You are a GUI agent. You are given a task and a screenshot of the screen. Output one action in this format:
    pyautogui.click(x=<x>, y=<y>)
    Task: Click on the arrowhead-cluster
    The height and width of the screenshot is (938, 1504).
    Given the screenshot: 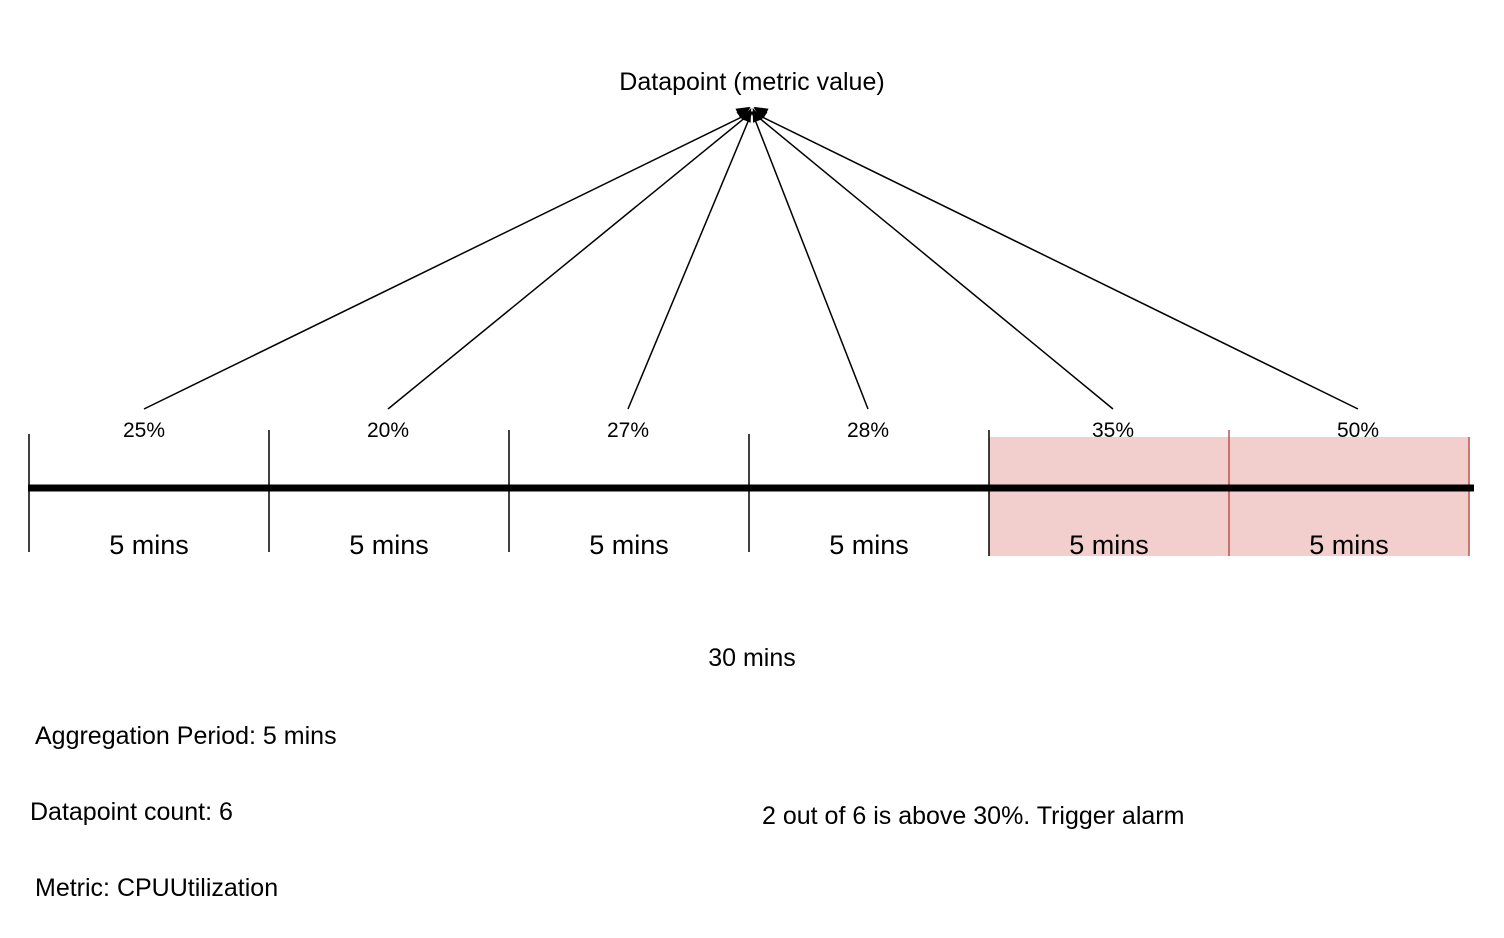 What is the action you would take?
    pyautogui.click(x=752, y=114)
    